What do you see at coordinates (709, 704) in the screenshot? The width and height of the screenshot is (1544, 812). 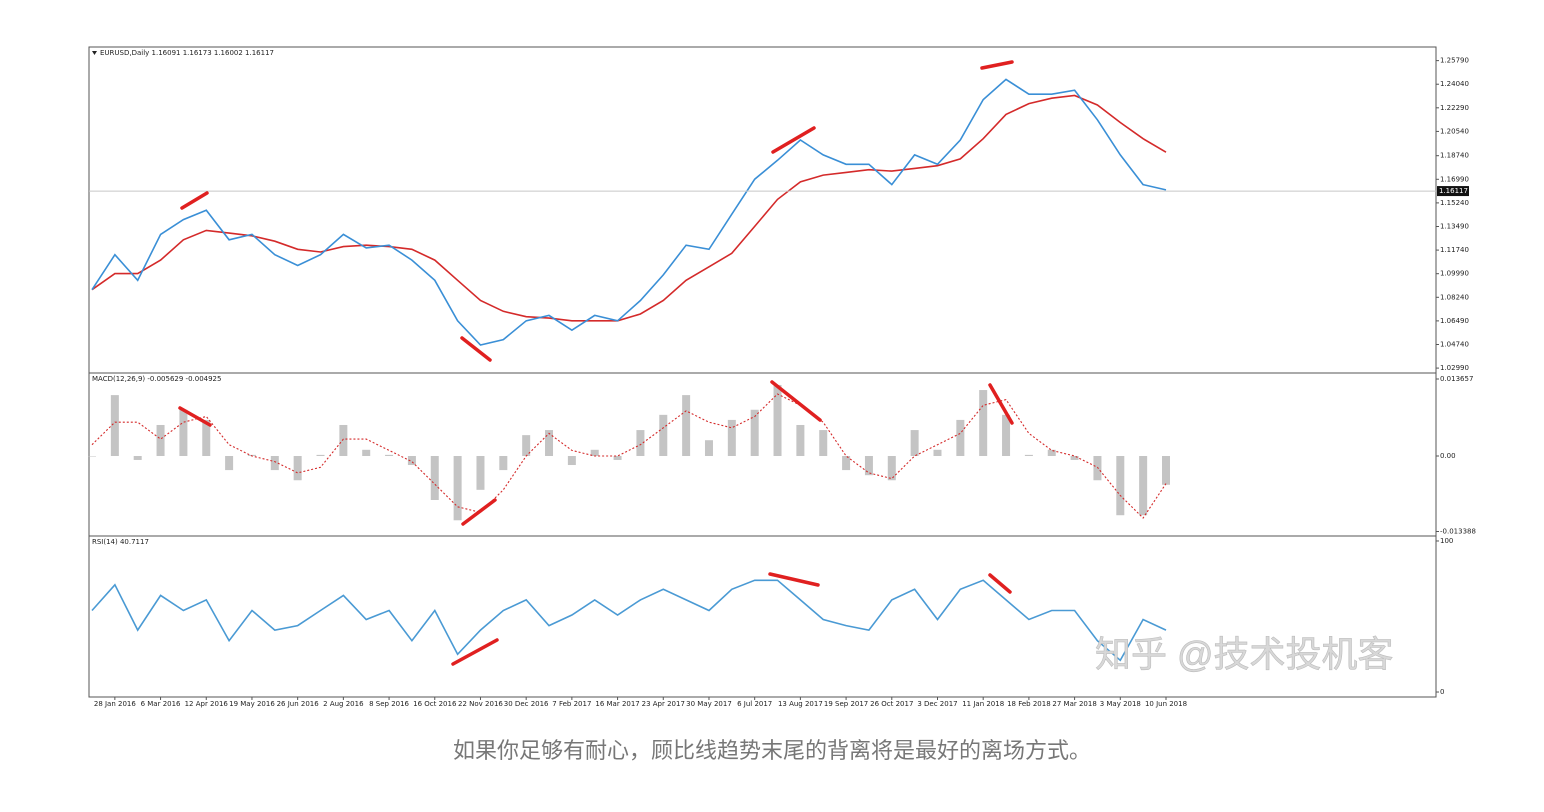 I see `x-tick-label: 30 May 2017` at bounding box center [709, 704].